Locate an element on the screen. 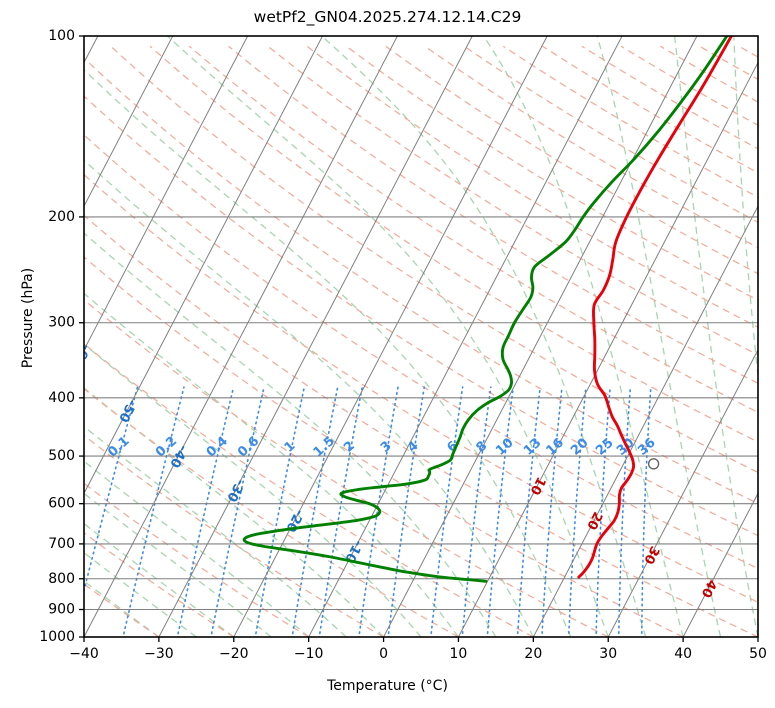  isotherm-label: 10 is located at coordinates (538, 485).